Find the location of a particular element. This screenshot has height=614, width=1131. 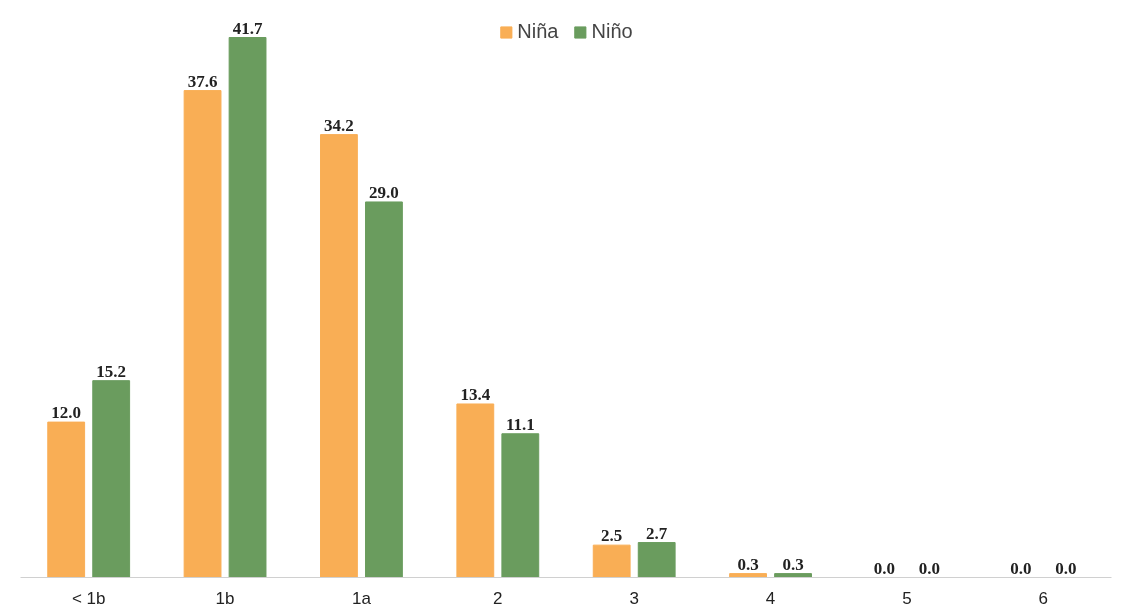

data-label: 2.5 is located at coordinates (612, 536).